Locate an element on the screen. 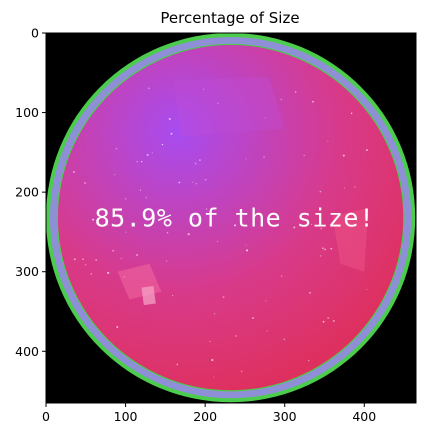 The width and height of the screenshot is (425, 435). chart-title: Percentage of Size is located at coordinates (229, 18).